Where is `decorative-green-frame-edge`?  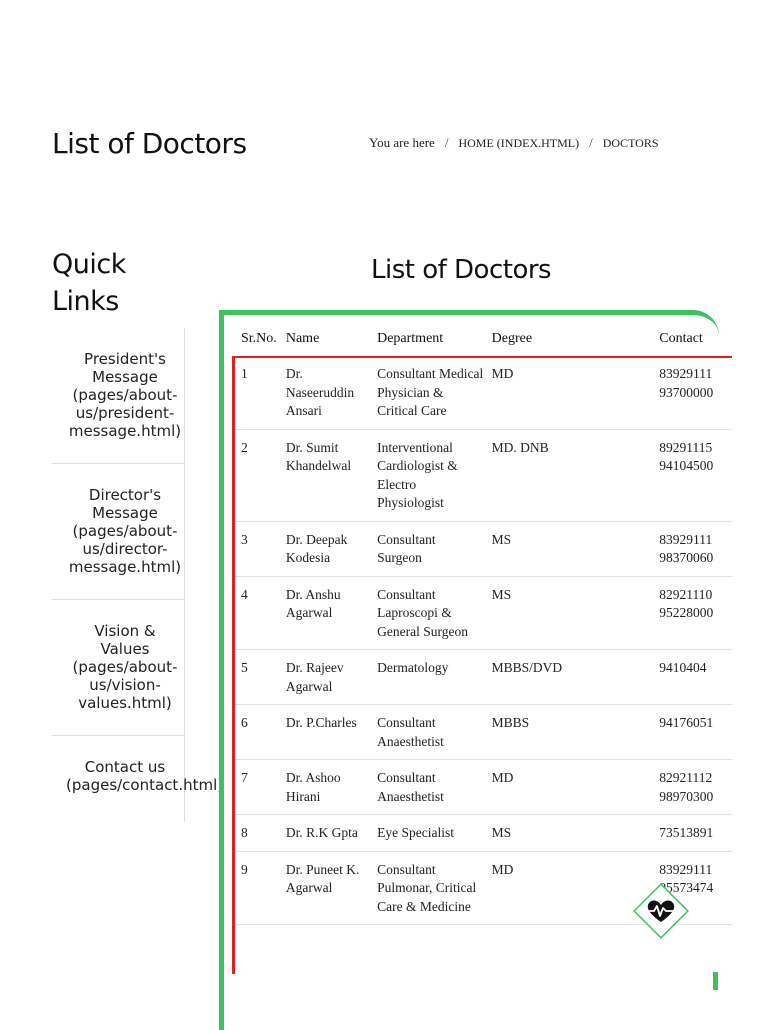 decorative-green-frame-edge is located at coordinates (715, 981).